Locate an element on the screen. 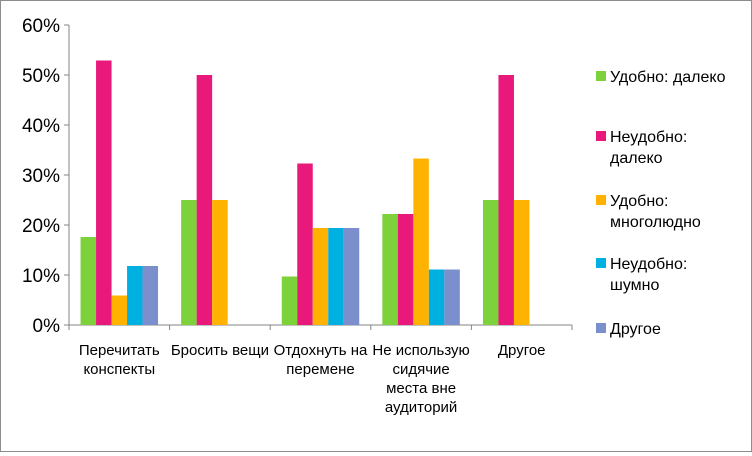 This screenshot has width=752, height=456. legend-label: Удобно: is located at coordinates (639, 201).